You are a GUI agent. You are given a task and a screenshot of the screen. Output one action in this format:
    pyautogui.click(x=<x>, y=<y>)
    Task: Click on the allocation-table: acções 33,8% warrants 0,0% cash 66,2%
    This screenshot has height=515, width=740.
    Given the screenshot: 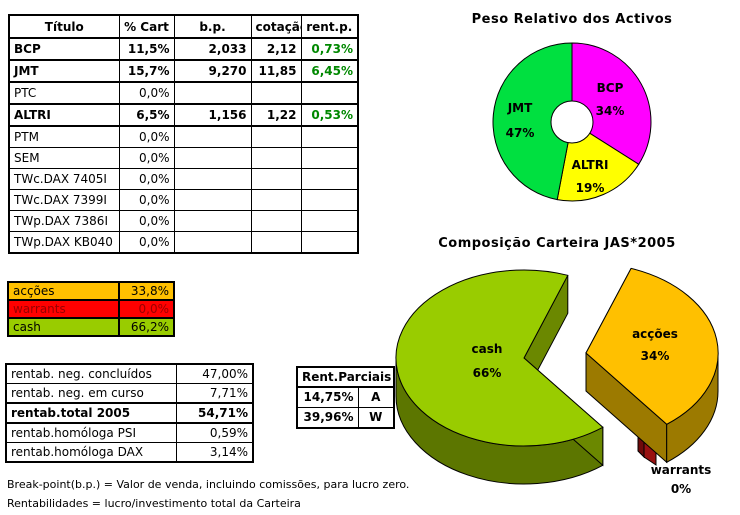 What is the action you would take?
    pyautogui.click(x=91, y=309)
    